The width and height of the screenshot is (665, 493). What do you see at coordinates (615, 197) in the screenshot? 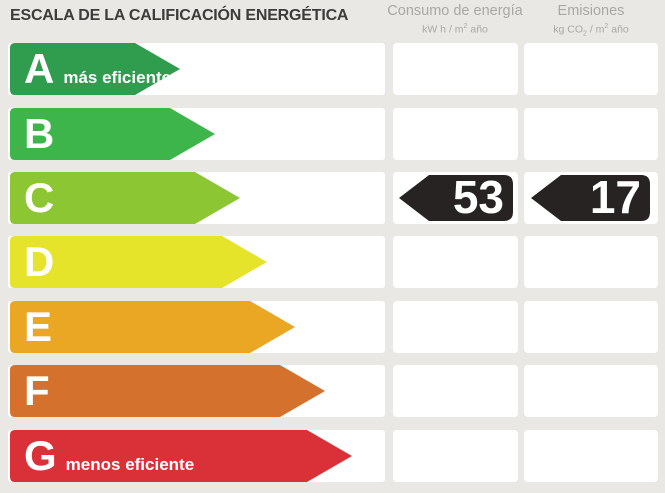
I see `emisiones-value: 17` at bounding box center [615, 197].